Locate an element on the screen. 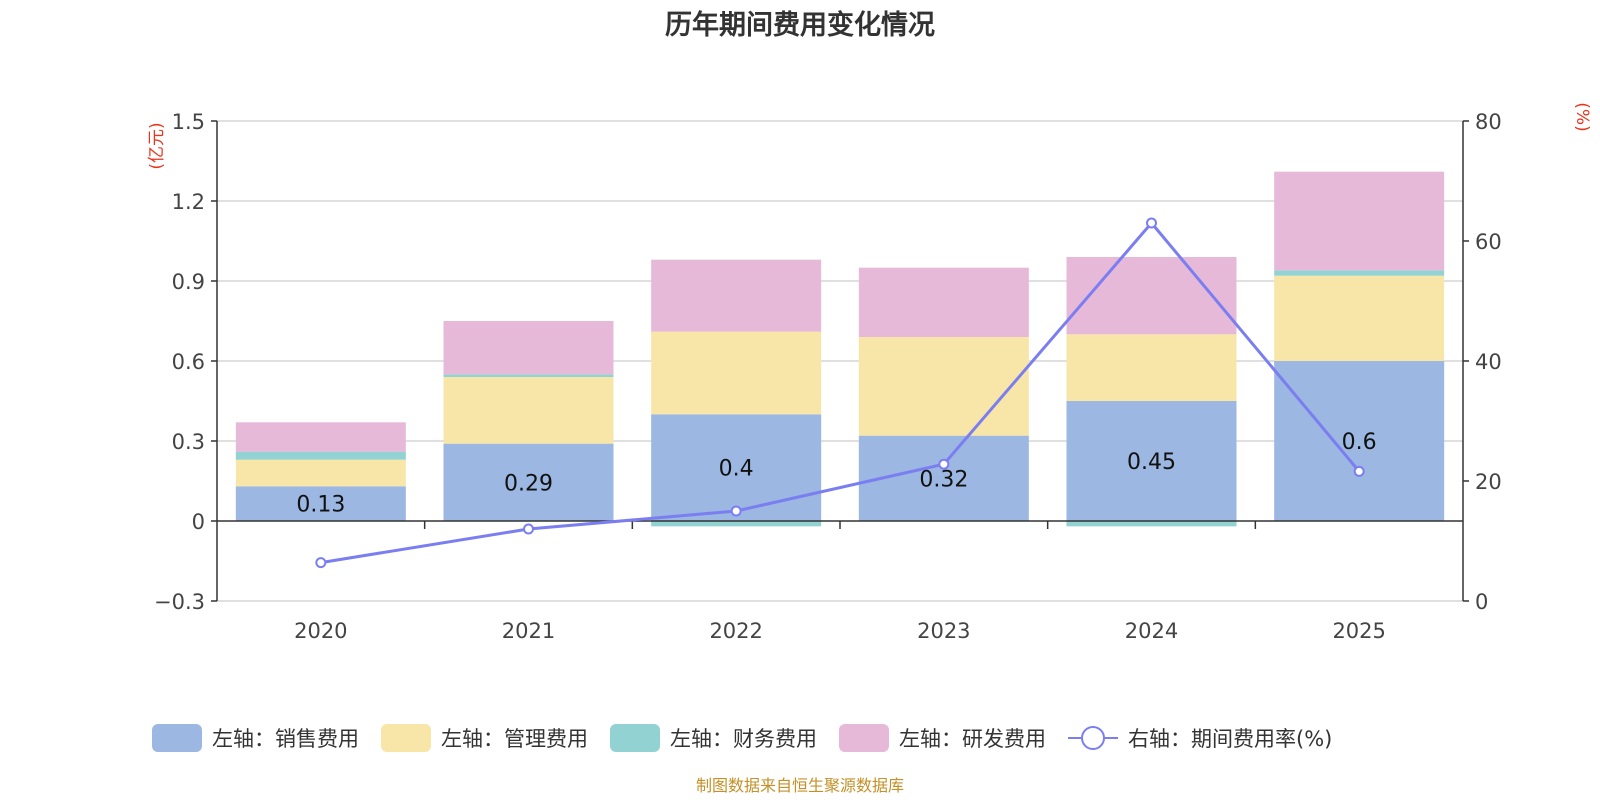  bar-2025-s1 is located at coordinates (1359, 318).